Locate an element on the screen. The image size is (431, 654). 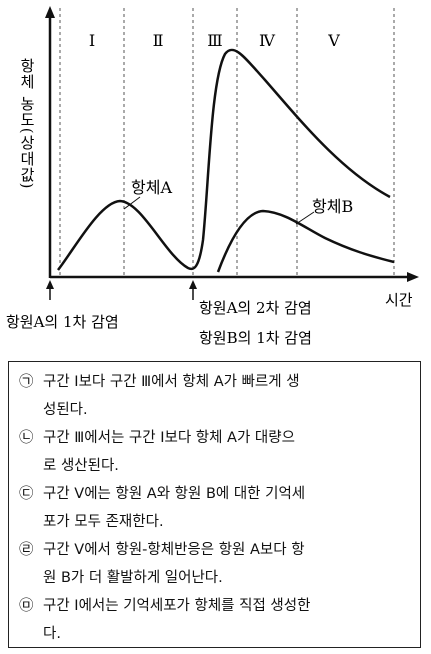
statement-mark: ㉤ is located at coordinates (26, 606).